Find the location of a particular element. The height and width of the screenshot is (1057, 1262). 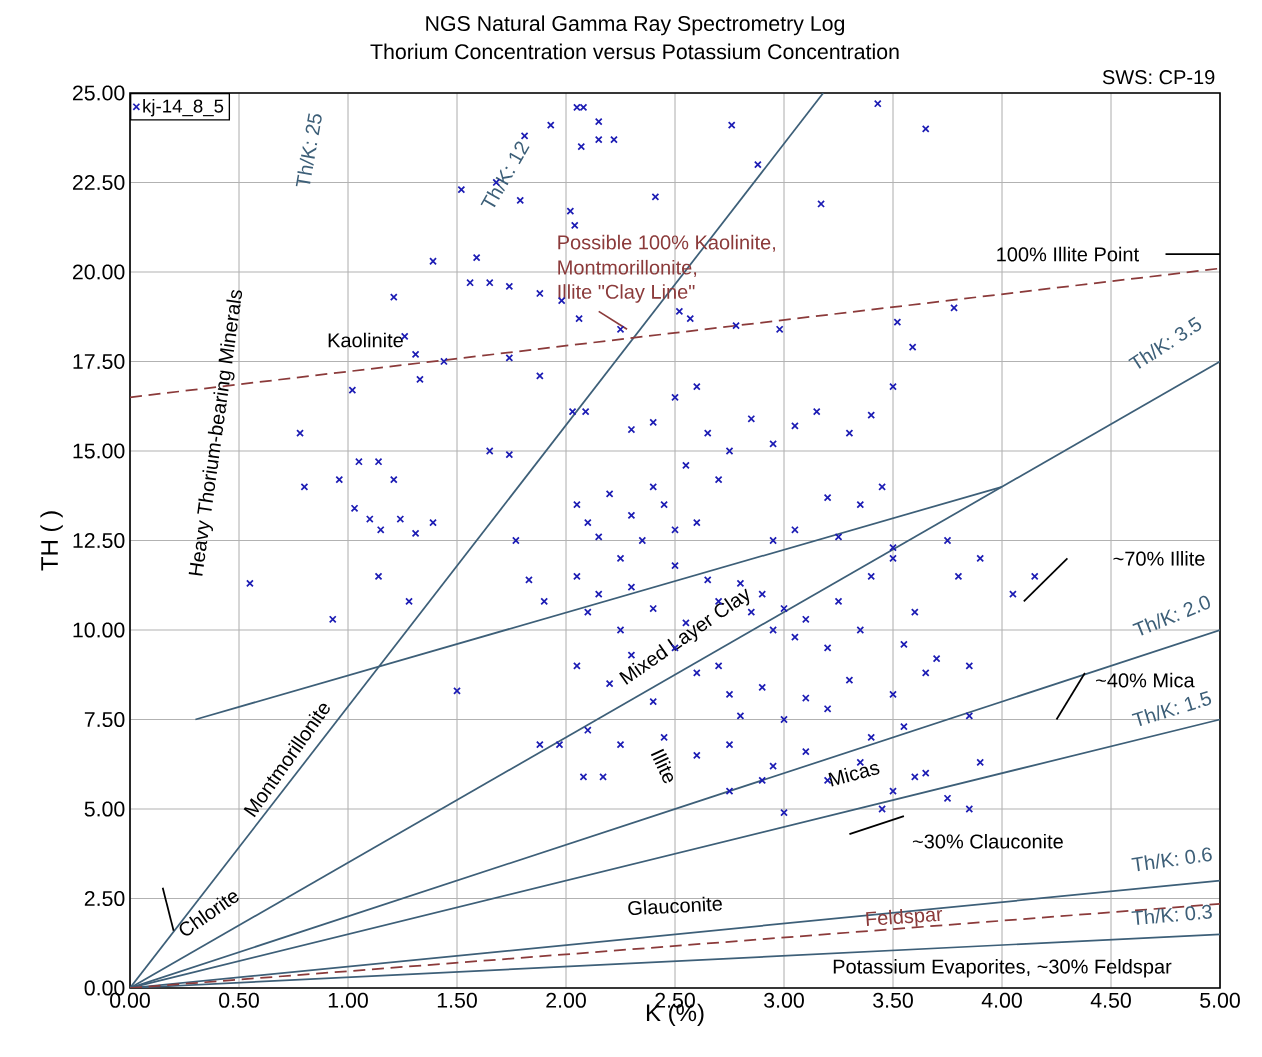

text: SWS: CP-19 is located at coordinates (1158, 77).